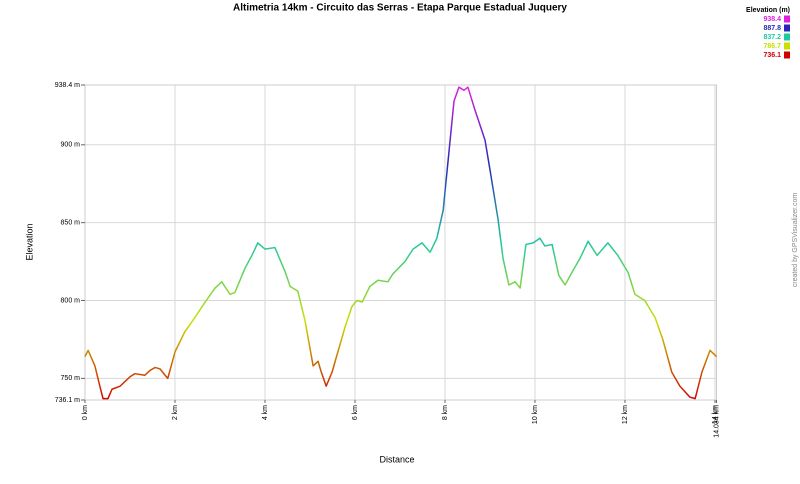 The height and width of the screenshot is (484, 800). Describe the element at coordinates (772, 37) in the screenshot. I see `legend-value: 837.2` at that location.